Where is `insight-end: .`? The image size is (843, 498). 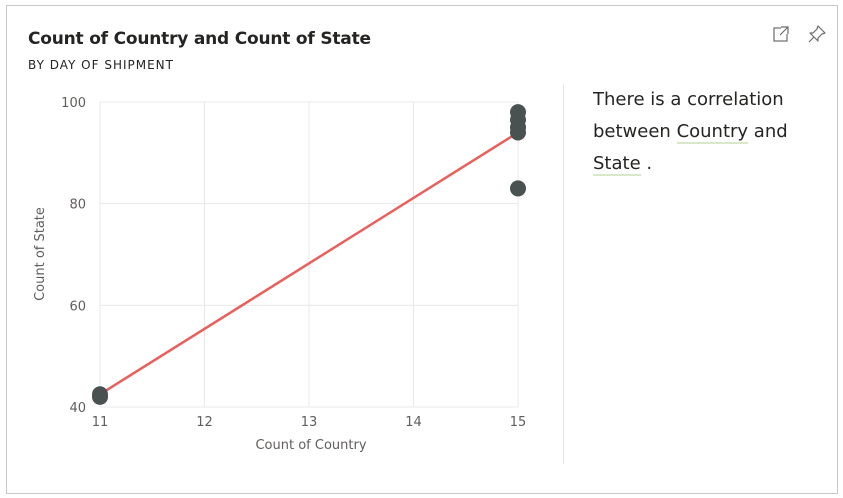 insight-end: . is located at coordinates (646, 163).